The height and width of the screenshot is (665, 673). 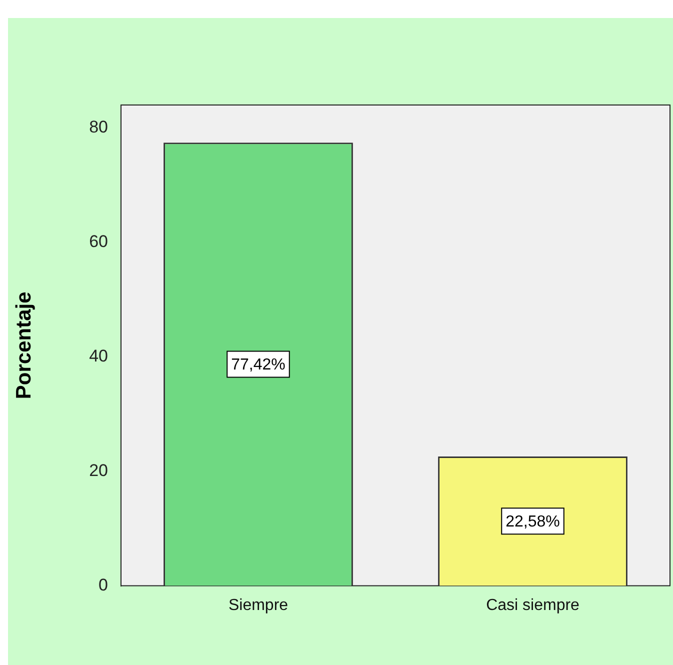 I want to click on y-tick-label: 60, so click(x=98, y=242).